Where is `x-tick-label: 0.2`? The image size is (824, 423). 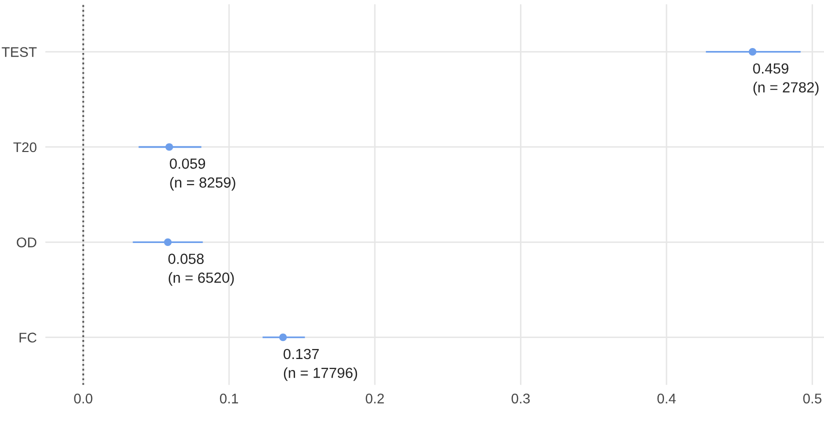 x-tick-label: 0.2 is located at coordinates (375, 399).